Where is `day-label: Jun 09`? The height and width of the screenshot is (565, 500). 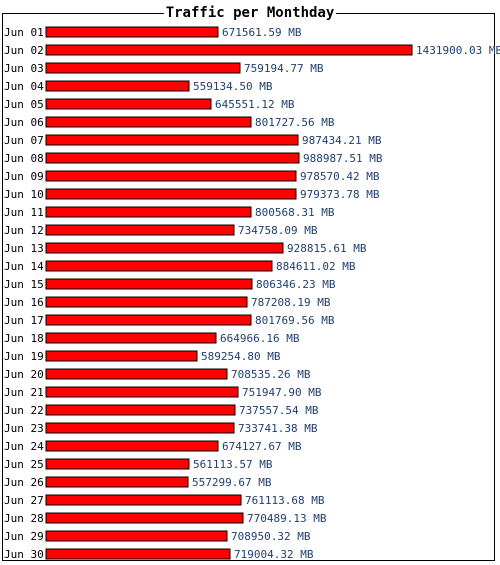
day-label: Jun 09 is located at coordinates (24, 176).